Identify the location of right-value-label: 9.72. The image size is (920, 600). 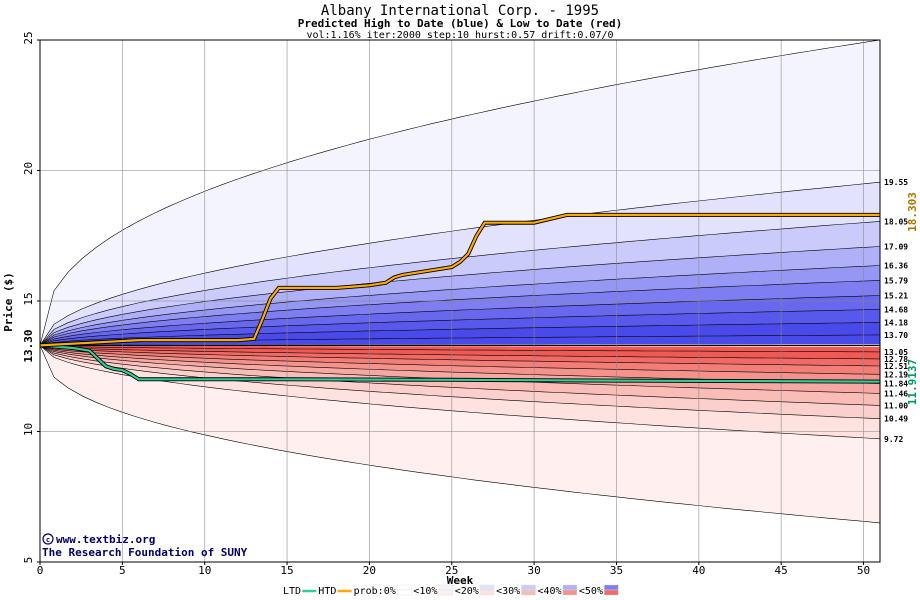
(893, 439).